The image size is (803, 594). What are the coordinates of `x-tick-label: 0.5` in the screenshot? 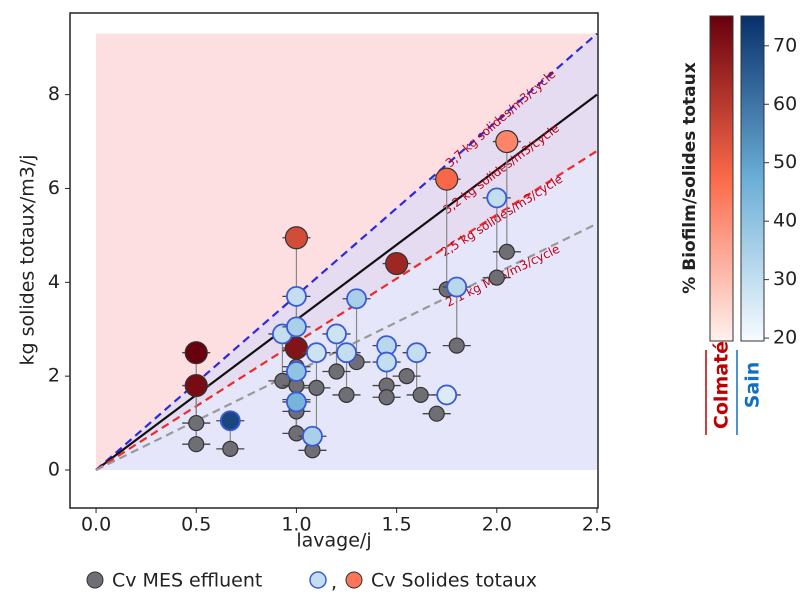 It's located at (196, 525).